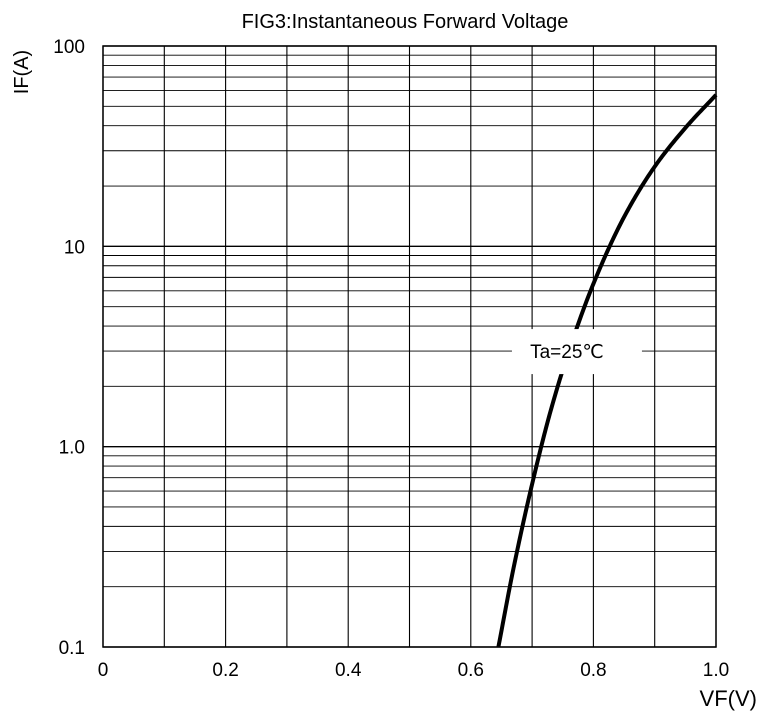  Describe the element at coordinates (22, 72) in the screenshot. I see `y-axis-label: IF(A)` at that location.